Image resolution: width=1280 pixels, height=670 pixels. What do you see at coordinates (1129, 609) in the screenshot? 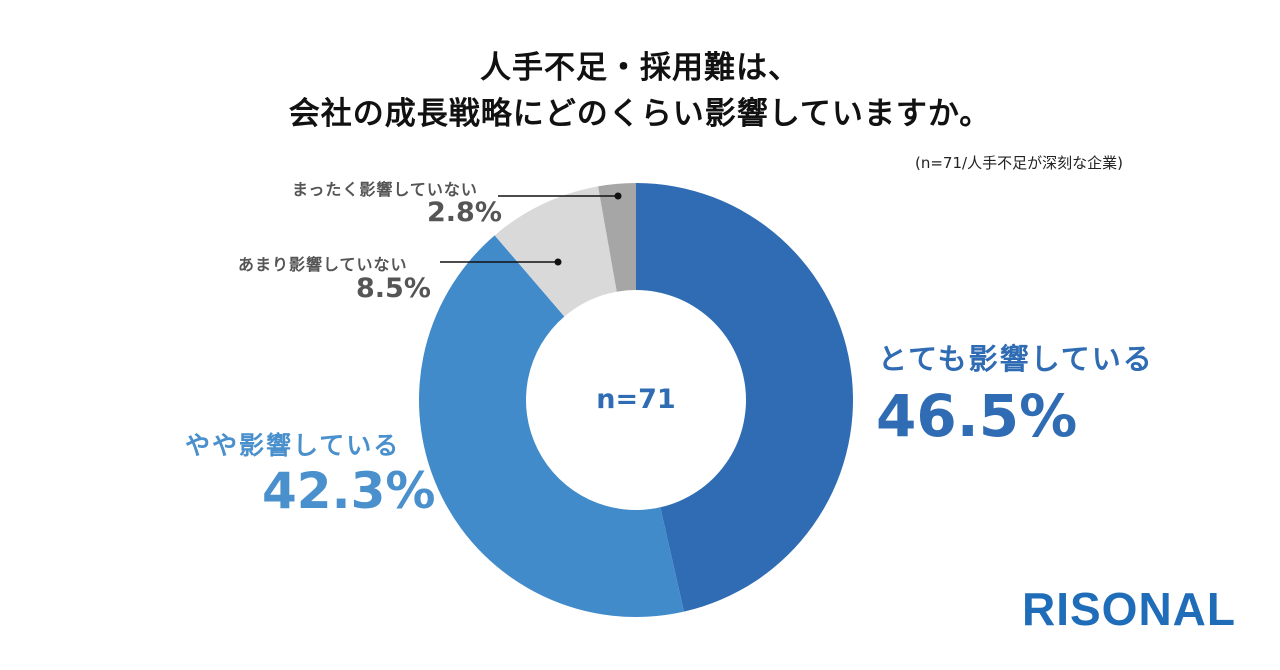
I see `risonal-logo: RISONAL` at bounding box center [1129, 609].